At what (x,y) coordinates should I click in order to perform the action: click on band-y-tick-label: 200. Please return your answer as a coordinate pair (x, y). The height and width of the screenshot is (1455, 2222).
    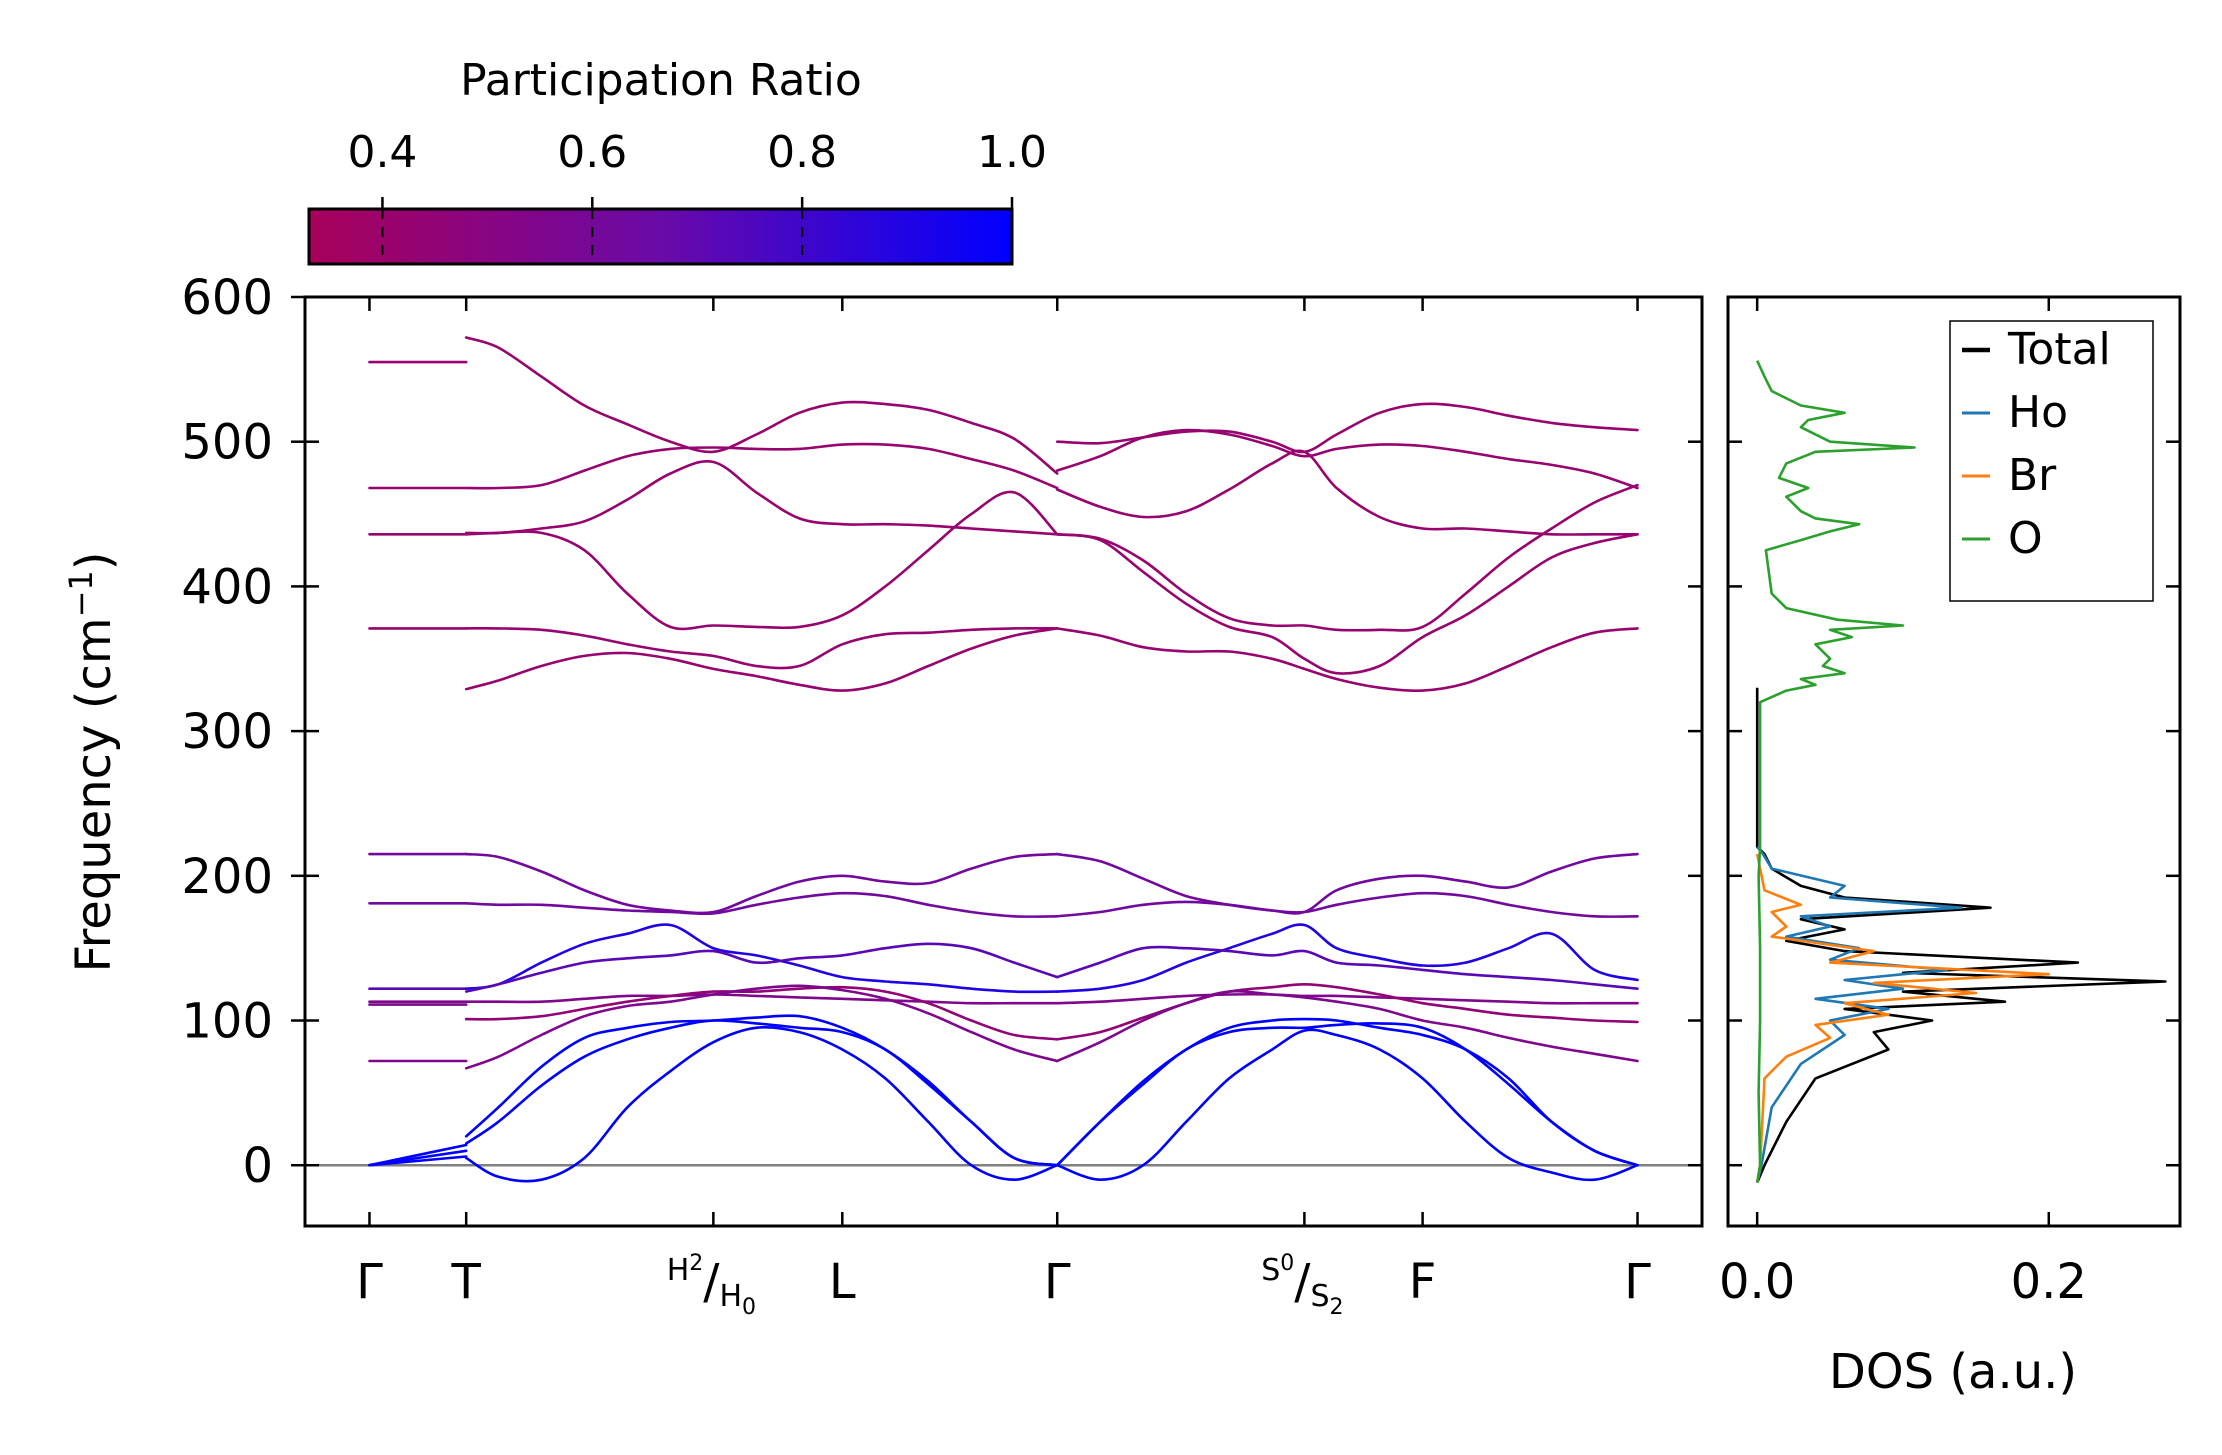
    Looking at the image, I should click on (227, 877).